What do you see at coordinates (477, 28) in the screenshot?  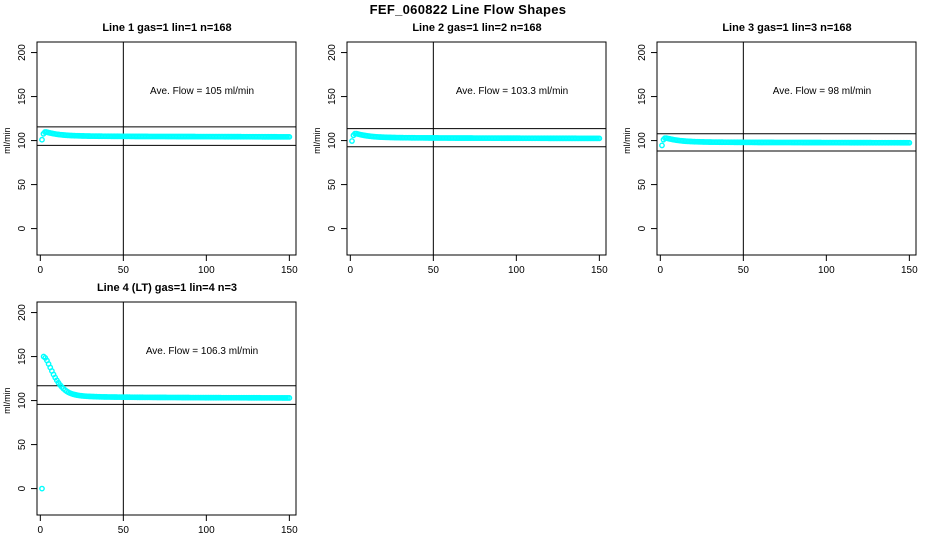 I see `panel-title-line-2: Line 2 gas=1 lin=2 n=168` at bounding box center [477, 28].